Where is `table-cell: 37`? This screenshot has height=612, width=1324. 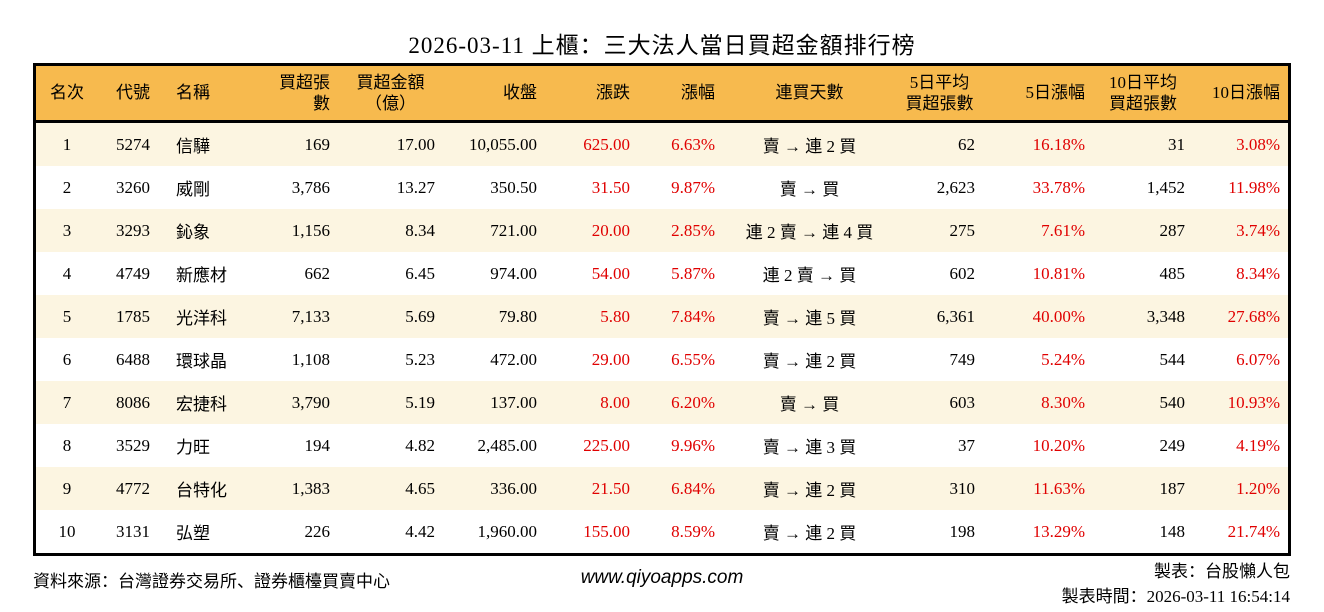 table-cell: 37 is located at coordinates (966, 445).